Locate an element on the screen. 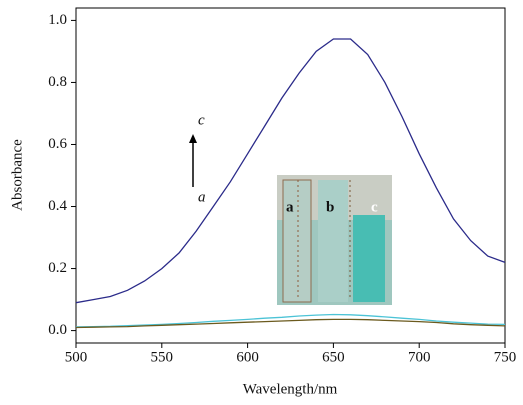 This screenshot has width=523, height=405. inset-label: c is located at coordinates (374, 207).